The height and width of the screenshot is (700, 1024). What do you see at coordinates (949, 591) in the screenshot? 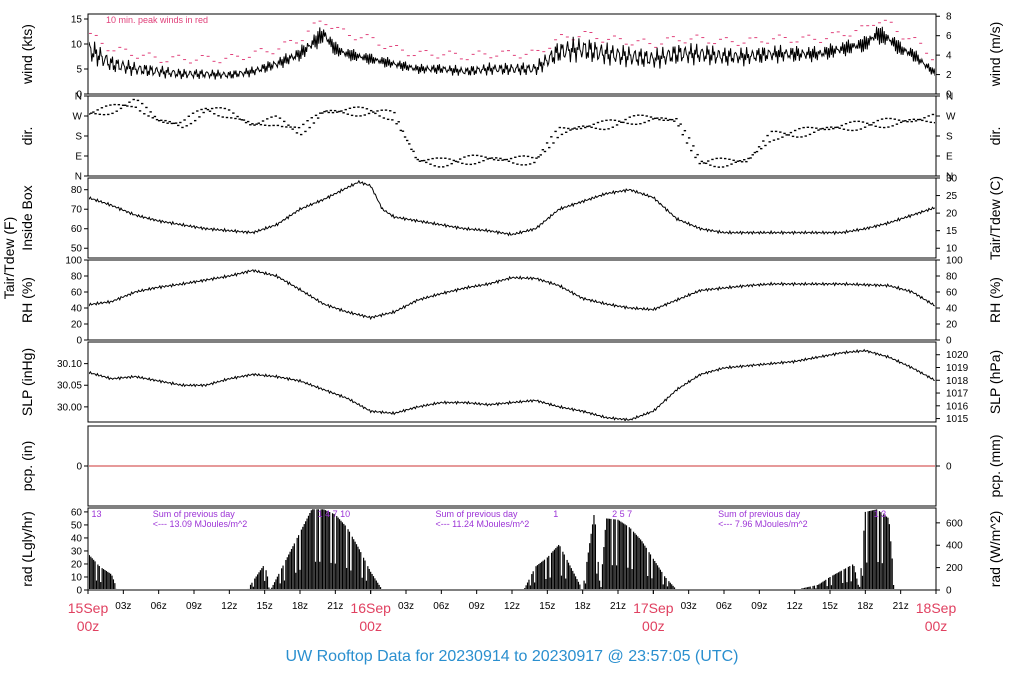
I see `rad-right-tick-label: 0` at bounding box center [949, 591].